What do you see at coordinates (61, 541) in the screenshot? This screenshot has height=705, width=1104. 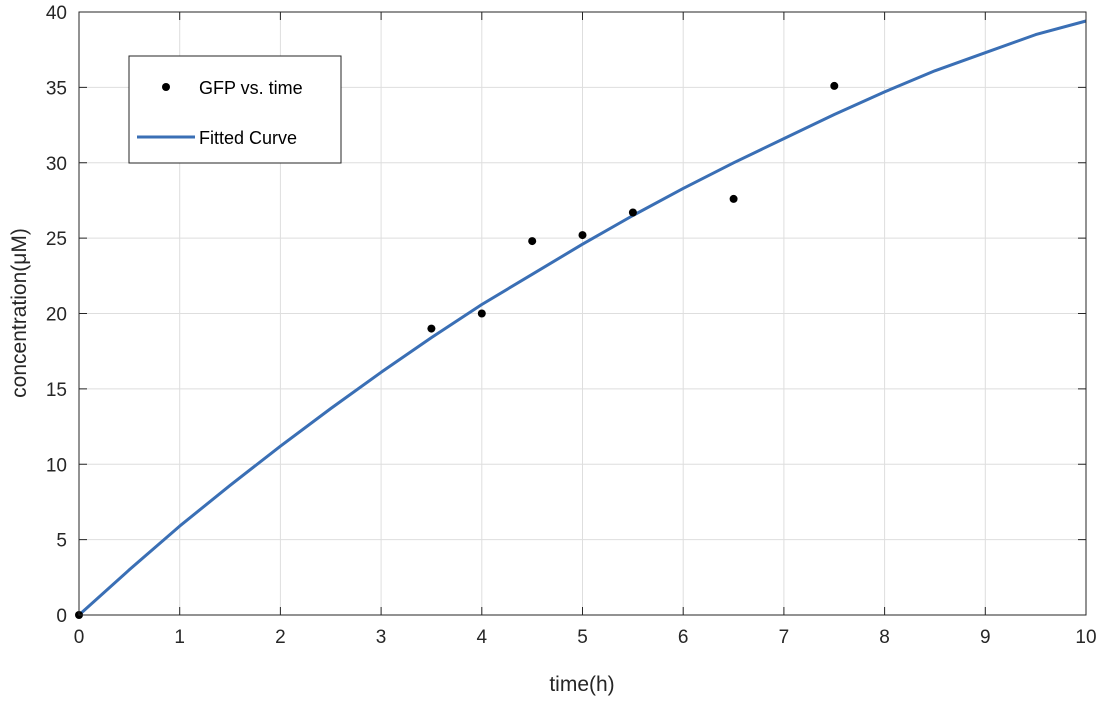 I see `y-tick-label: 5` at bounding box center [61, 541].